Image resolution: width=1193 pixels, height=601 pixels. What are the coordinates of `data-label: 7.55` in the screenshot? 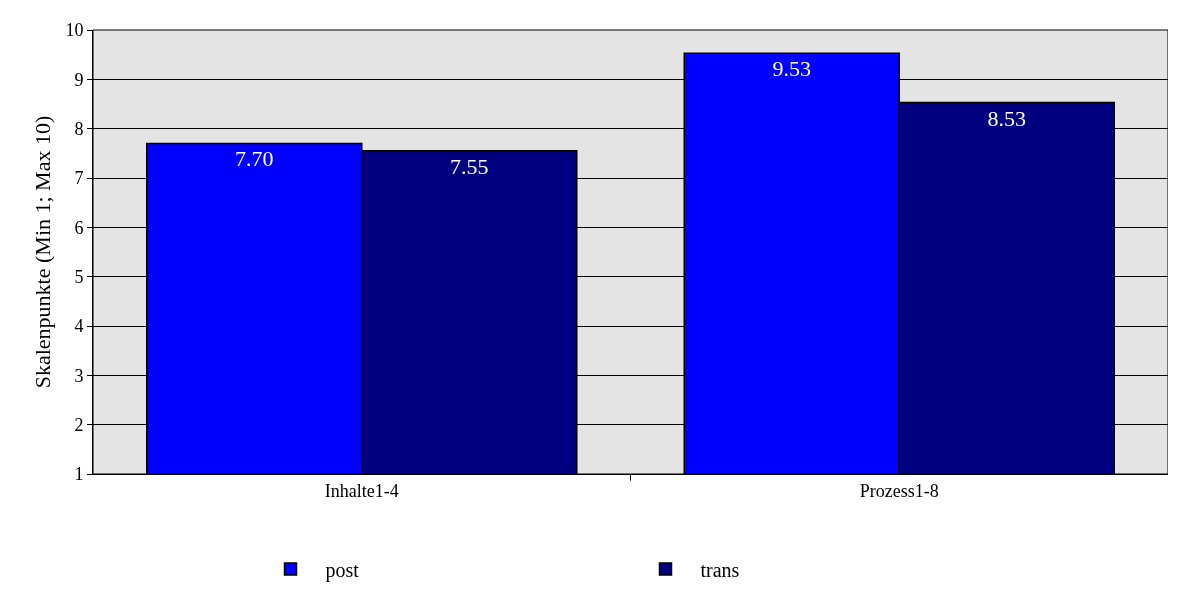 It's located at (469, 166).